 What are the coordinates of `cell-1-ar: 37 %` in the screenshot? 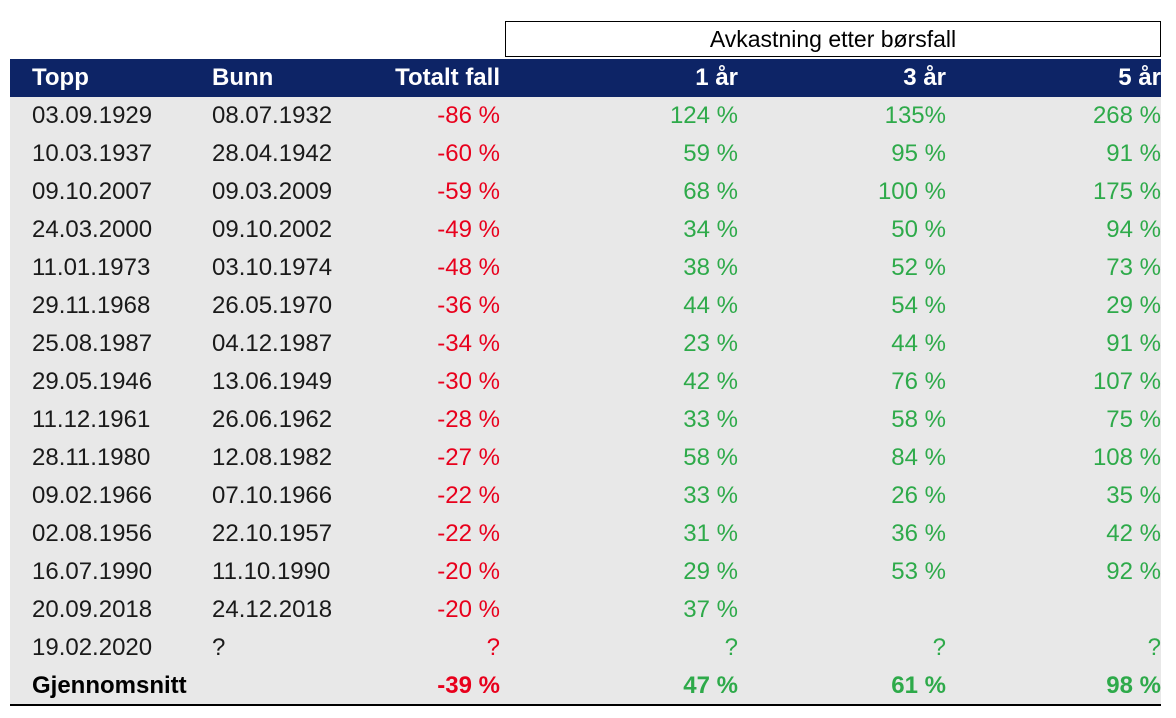 It's located at (710, 609).